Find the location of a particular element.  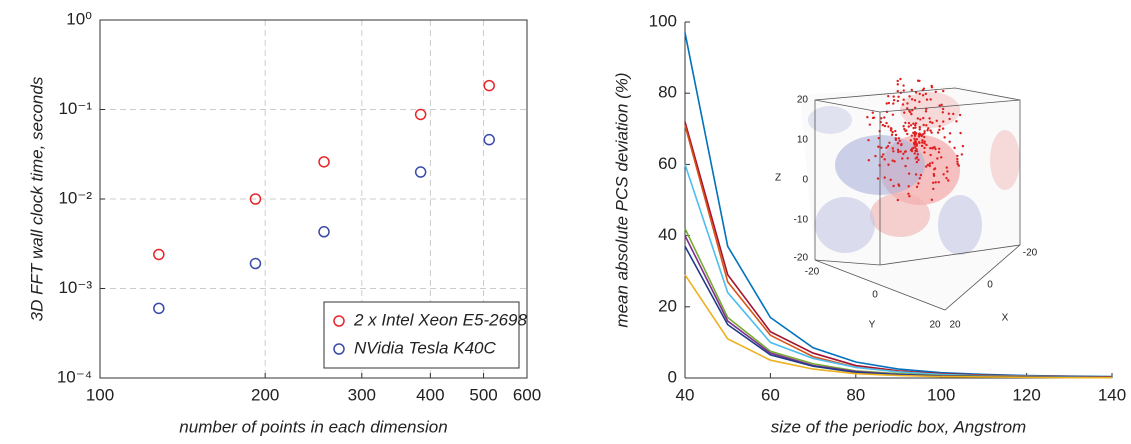

inset-box is located at coordinates (917, 199).